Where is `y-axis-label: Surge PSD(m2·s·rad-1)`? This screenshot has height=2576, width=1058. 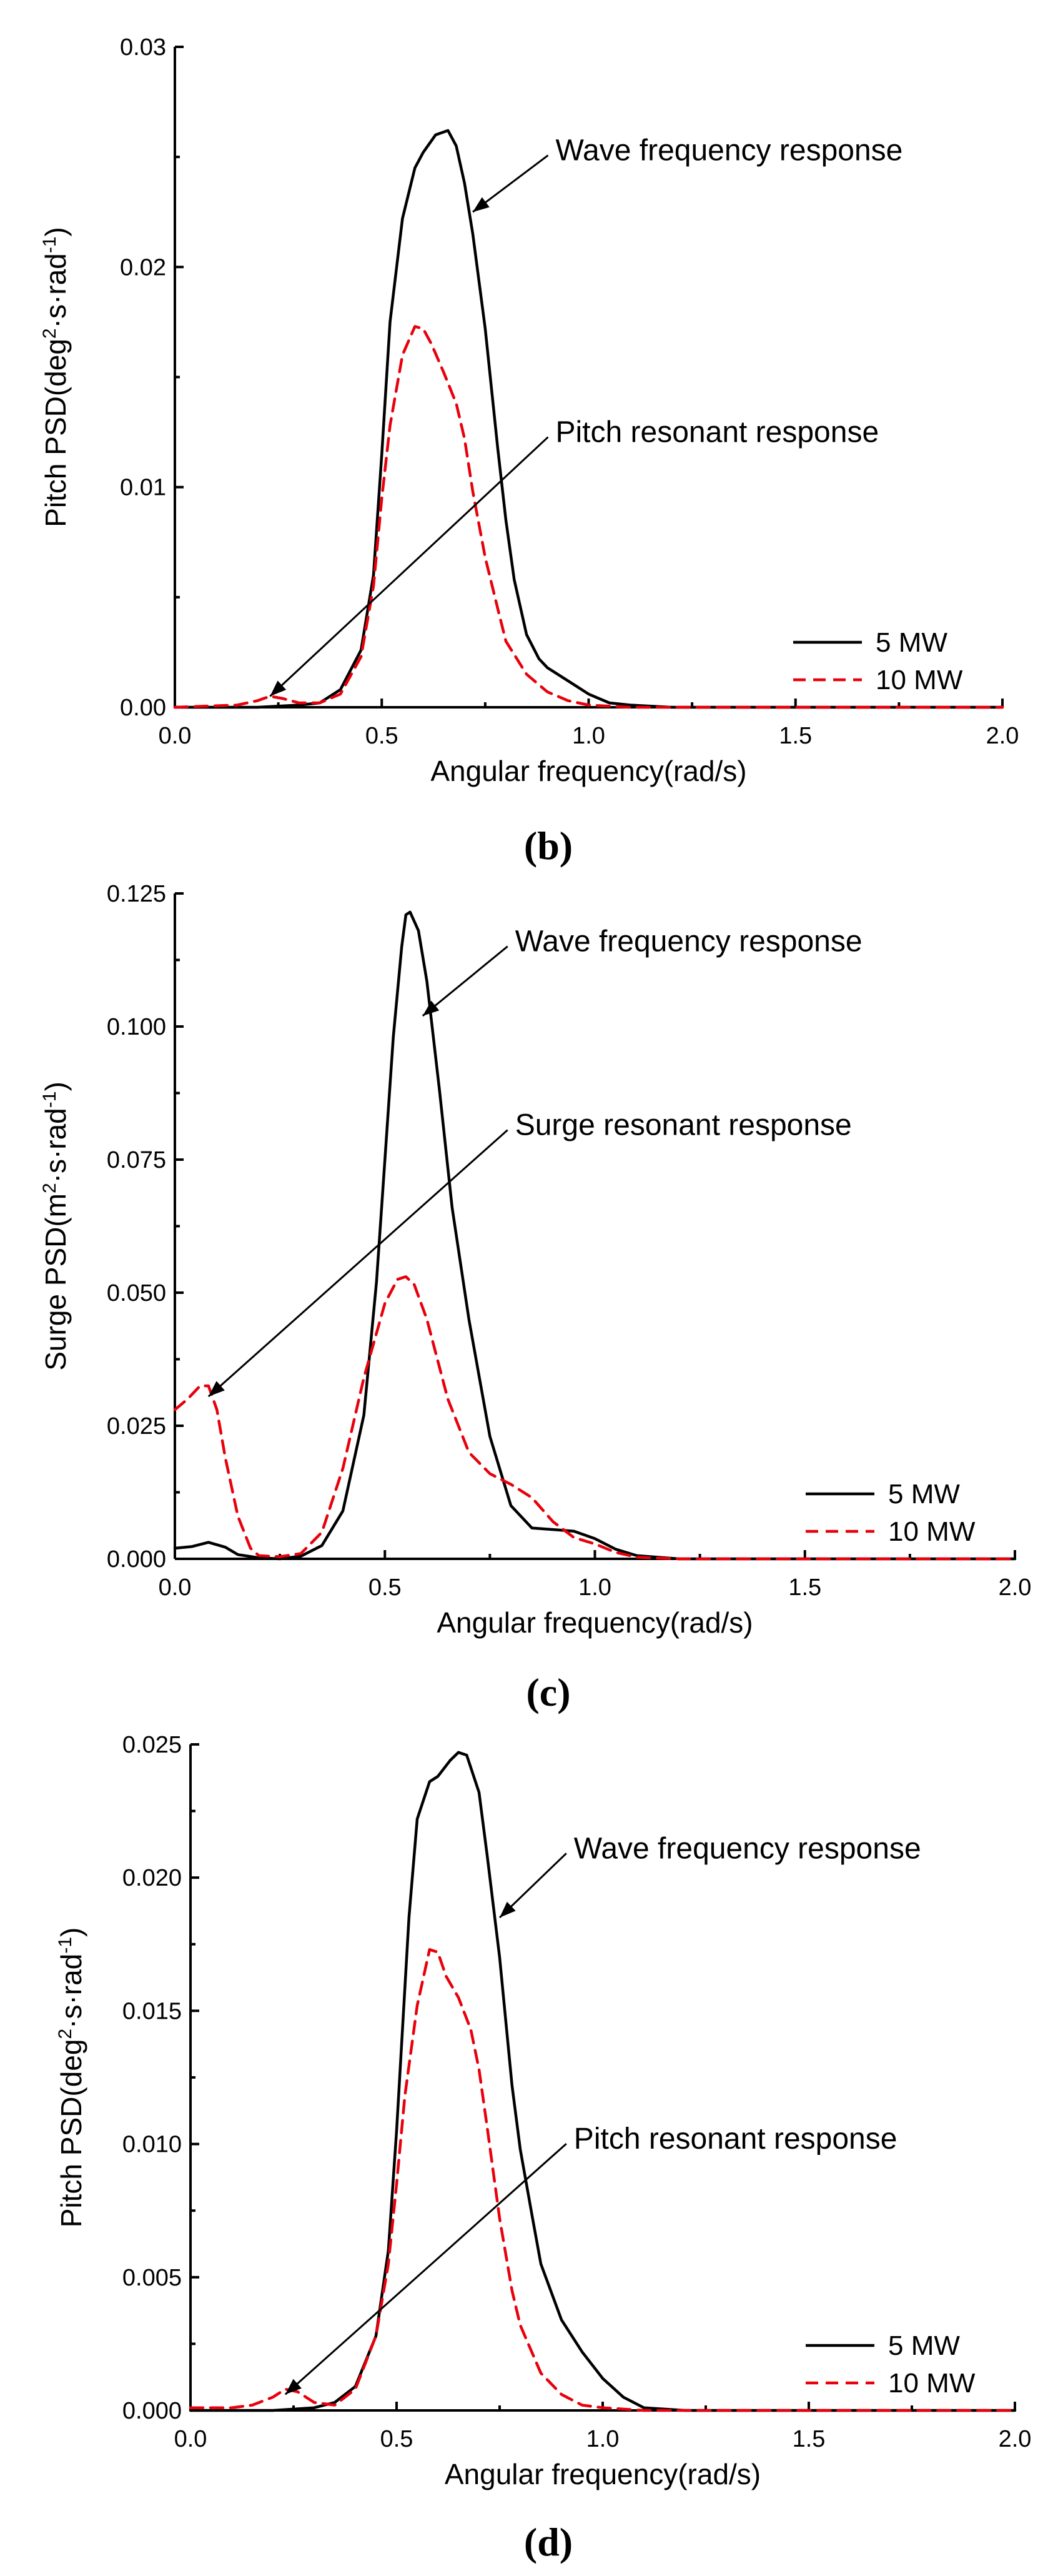 y-axis-label: Surge PSD(m2·s·rad-1) is located at coordinates (55, 1226).